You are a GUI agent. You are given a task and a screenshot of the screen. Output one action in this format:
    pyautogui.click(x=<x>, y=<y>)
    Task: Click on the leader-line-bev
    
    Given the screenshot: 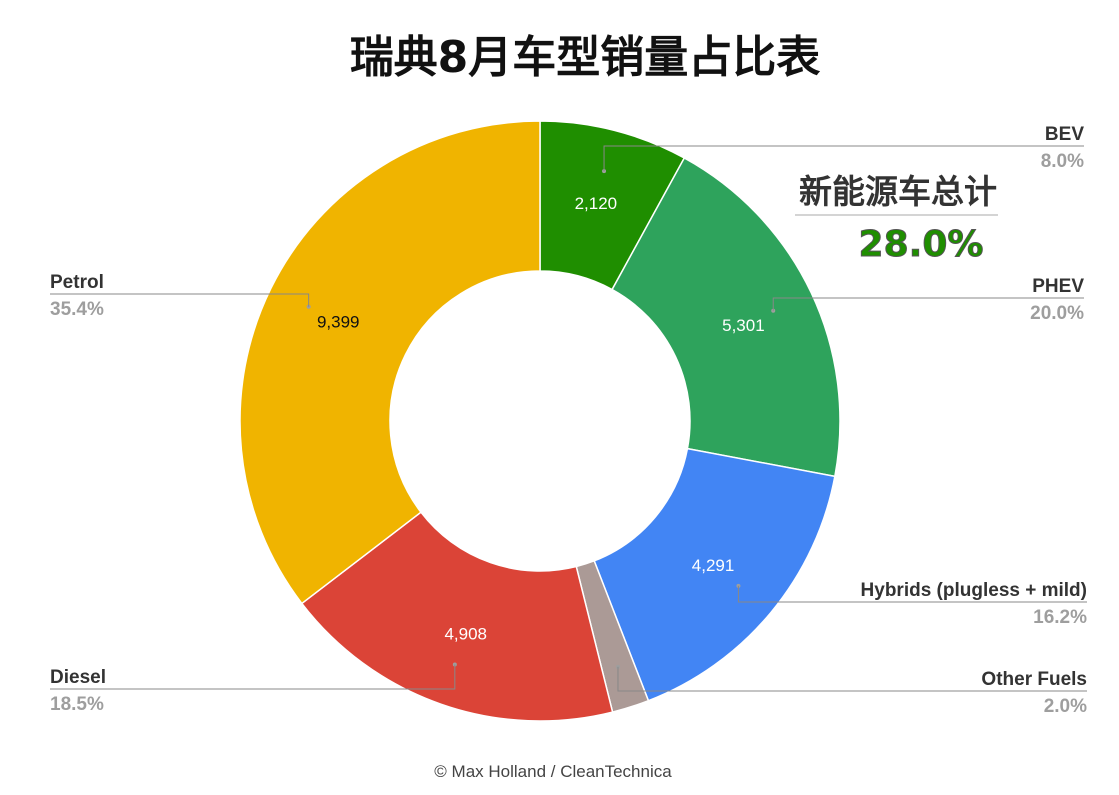 What is the action you would take?
    pyautogui.click(x=843, y=158)
    